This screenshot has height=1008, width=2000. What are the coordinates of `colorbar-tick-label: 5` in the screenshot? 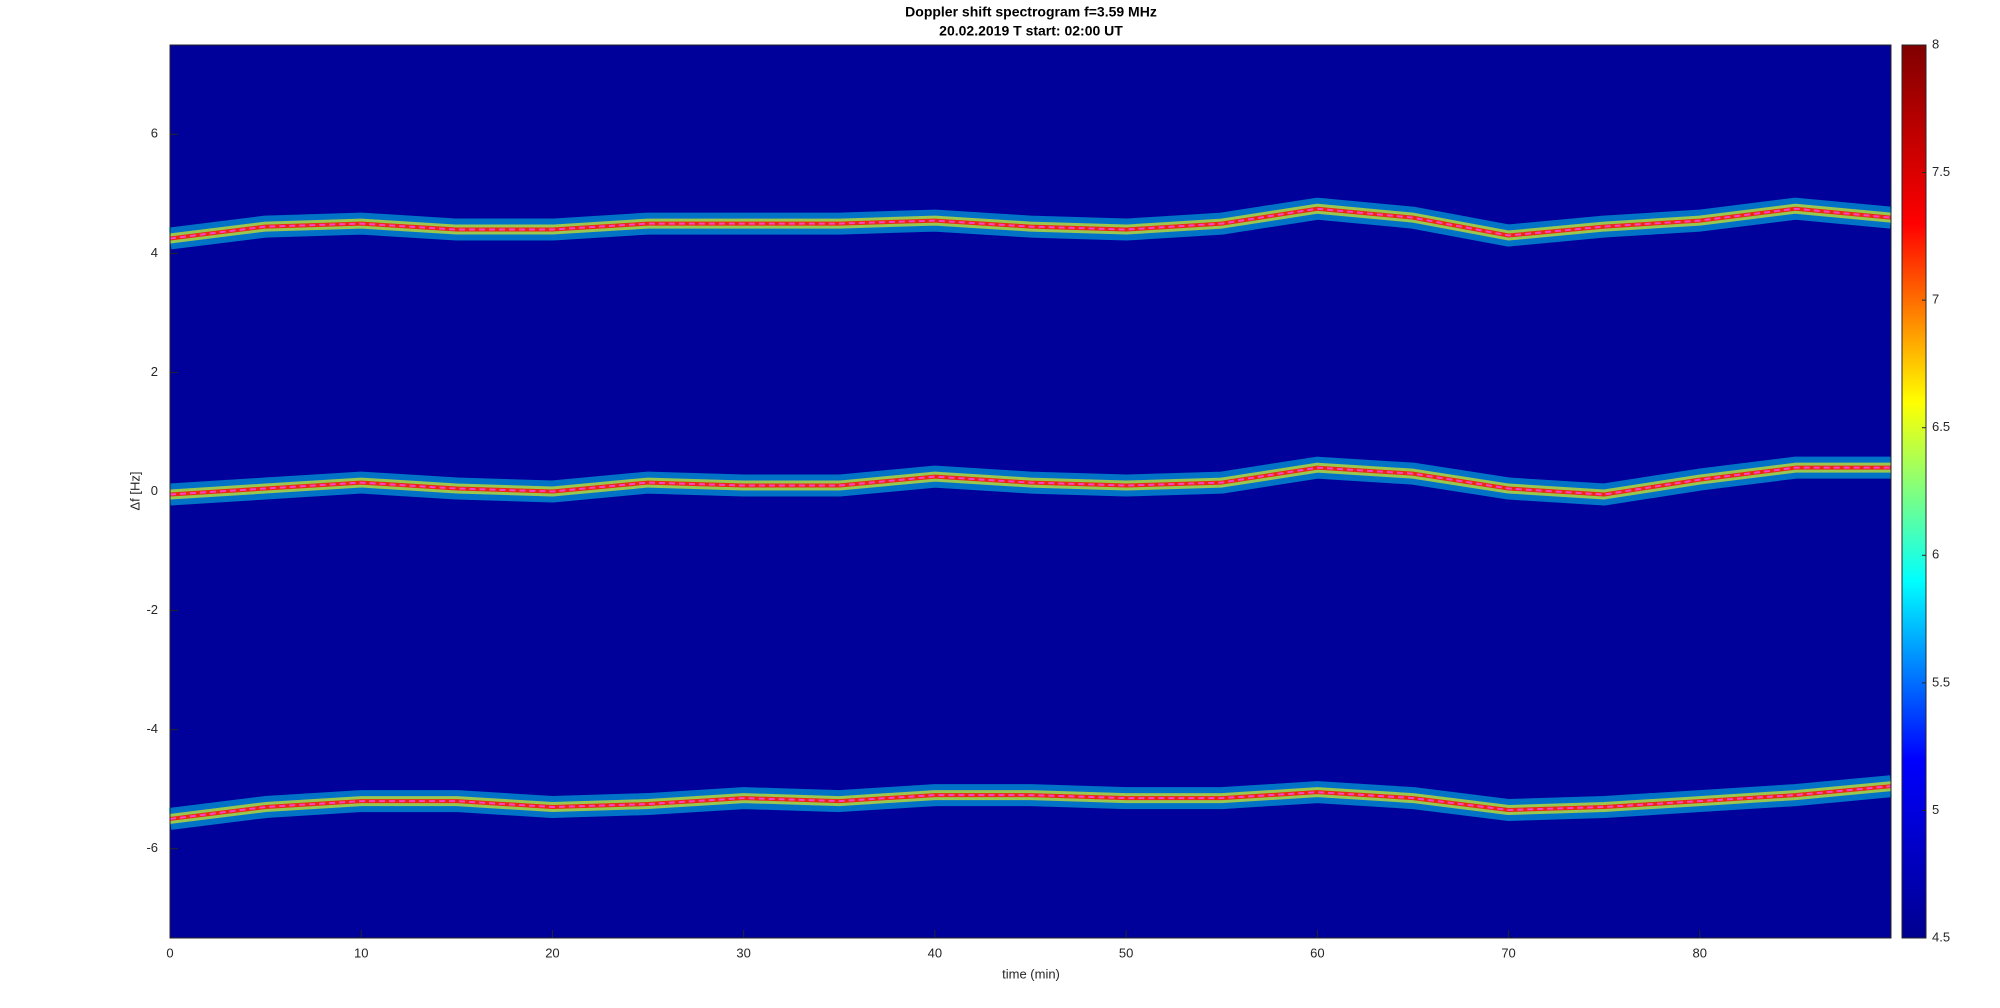 It's located at (1935, 809).